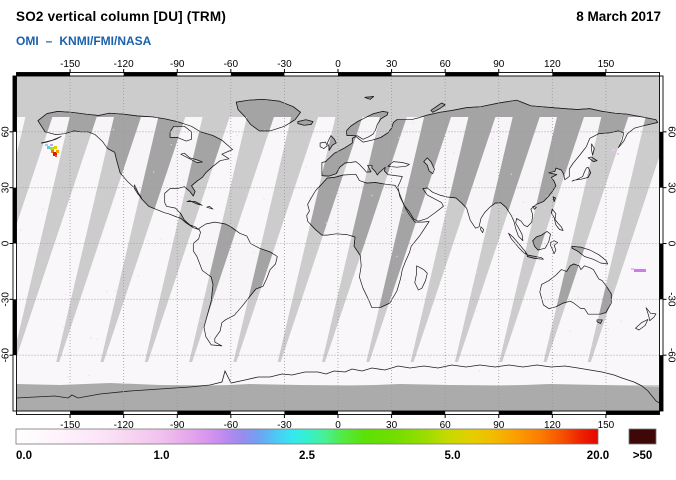  What do you see at coordinates (575, 289) in the screenshot?
I see `coast-australia` at bounding box center [575, 289].